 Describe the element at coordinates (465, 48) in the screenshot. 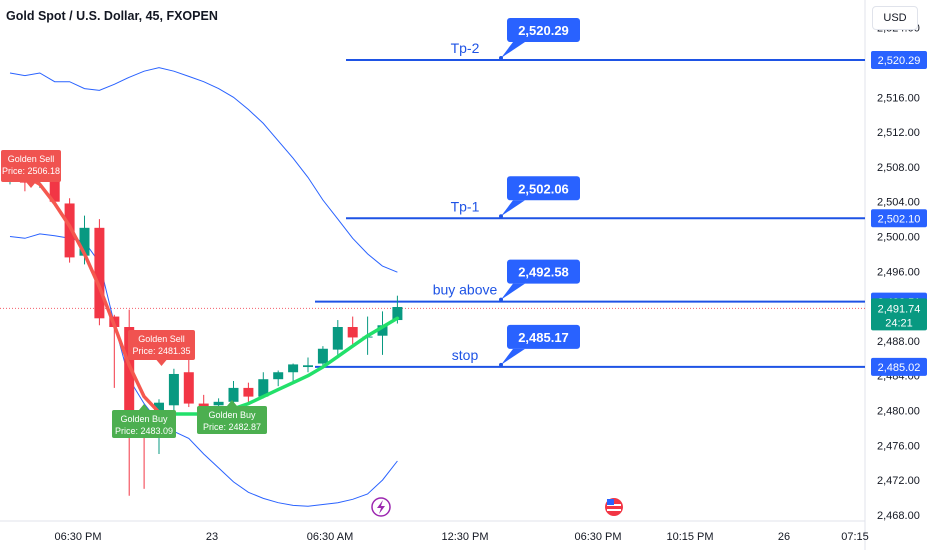

I see `level-label-tp-2: Tp-2` at that location.